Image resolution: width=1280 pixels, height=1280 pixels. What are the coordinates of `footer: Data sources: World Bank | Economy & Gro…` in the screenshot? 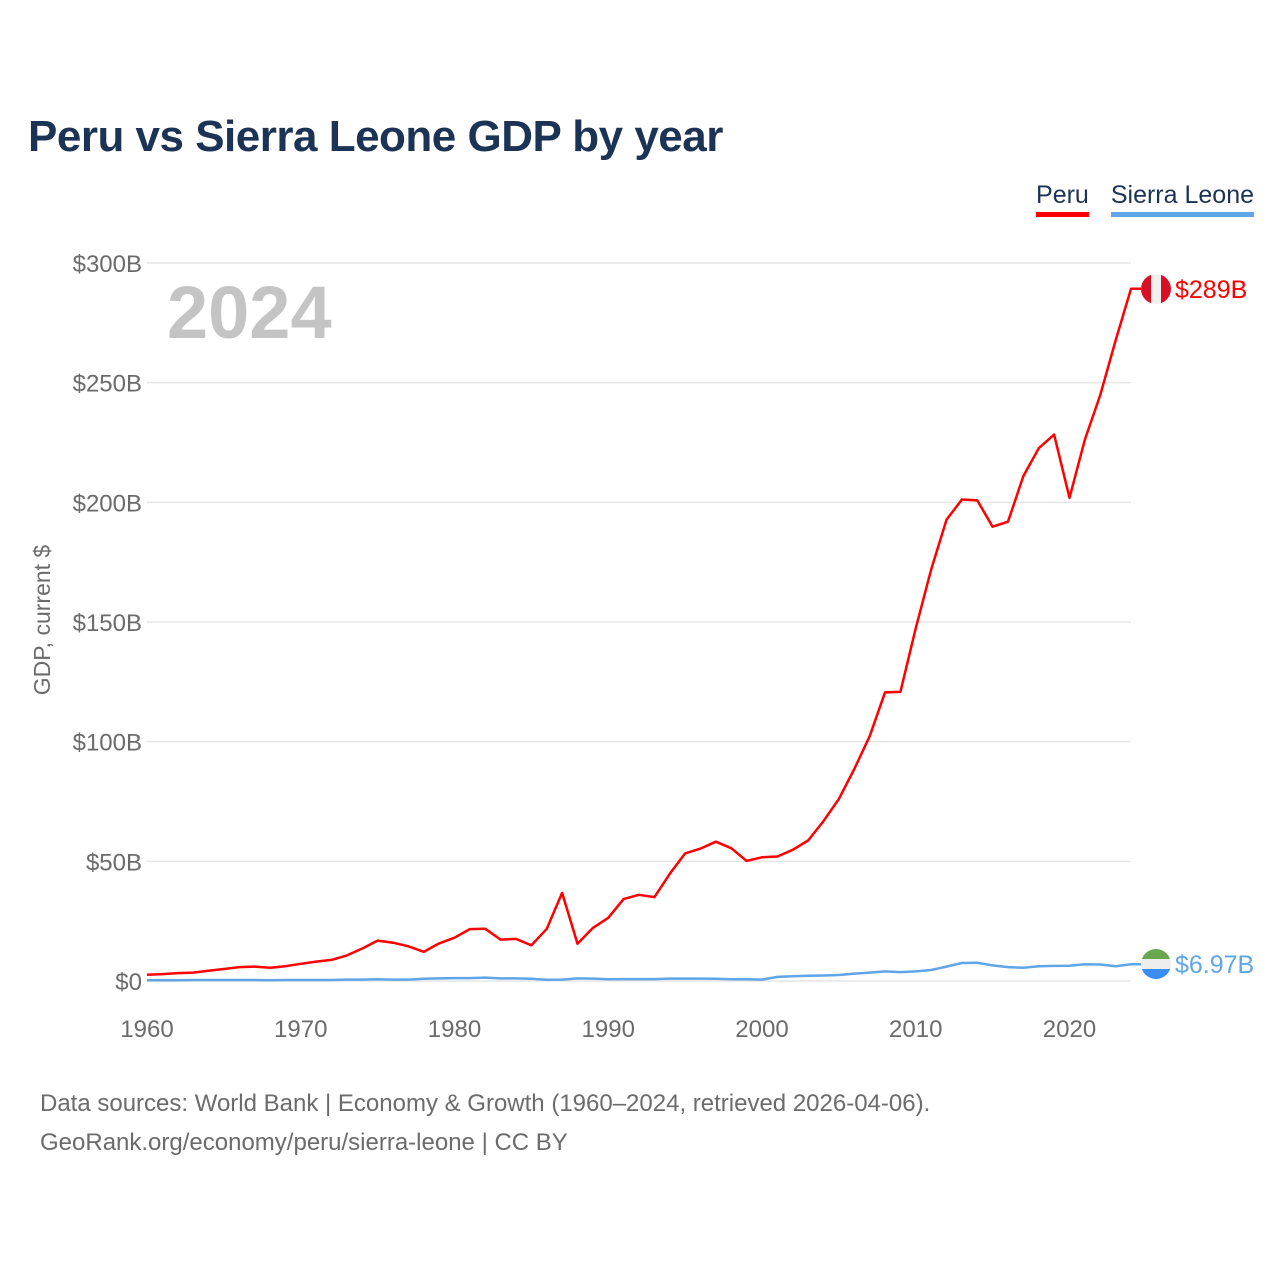 It's located at (485, 1123).